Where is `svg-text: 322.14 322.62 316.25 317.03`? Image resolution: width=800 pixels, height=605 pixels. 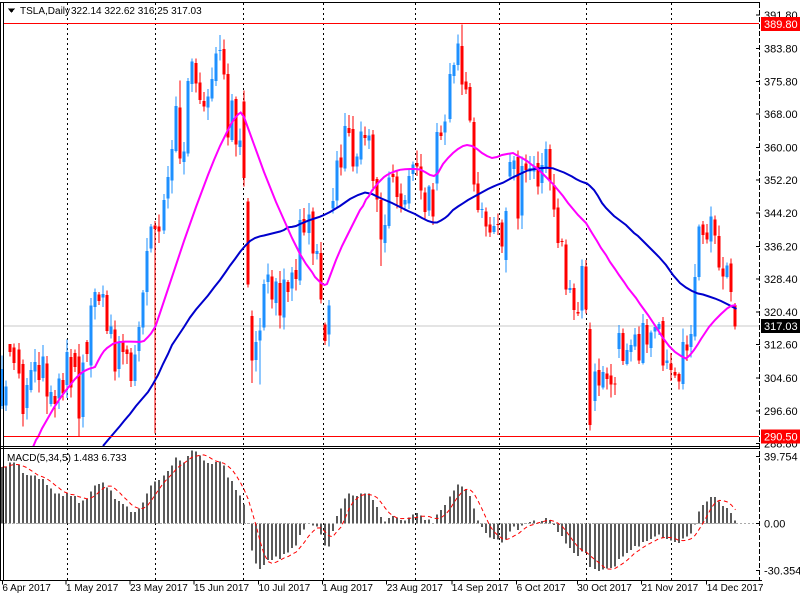 svg-text: 322.14 322.62 316.25 317.03 is located at coordinates (136, 11).